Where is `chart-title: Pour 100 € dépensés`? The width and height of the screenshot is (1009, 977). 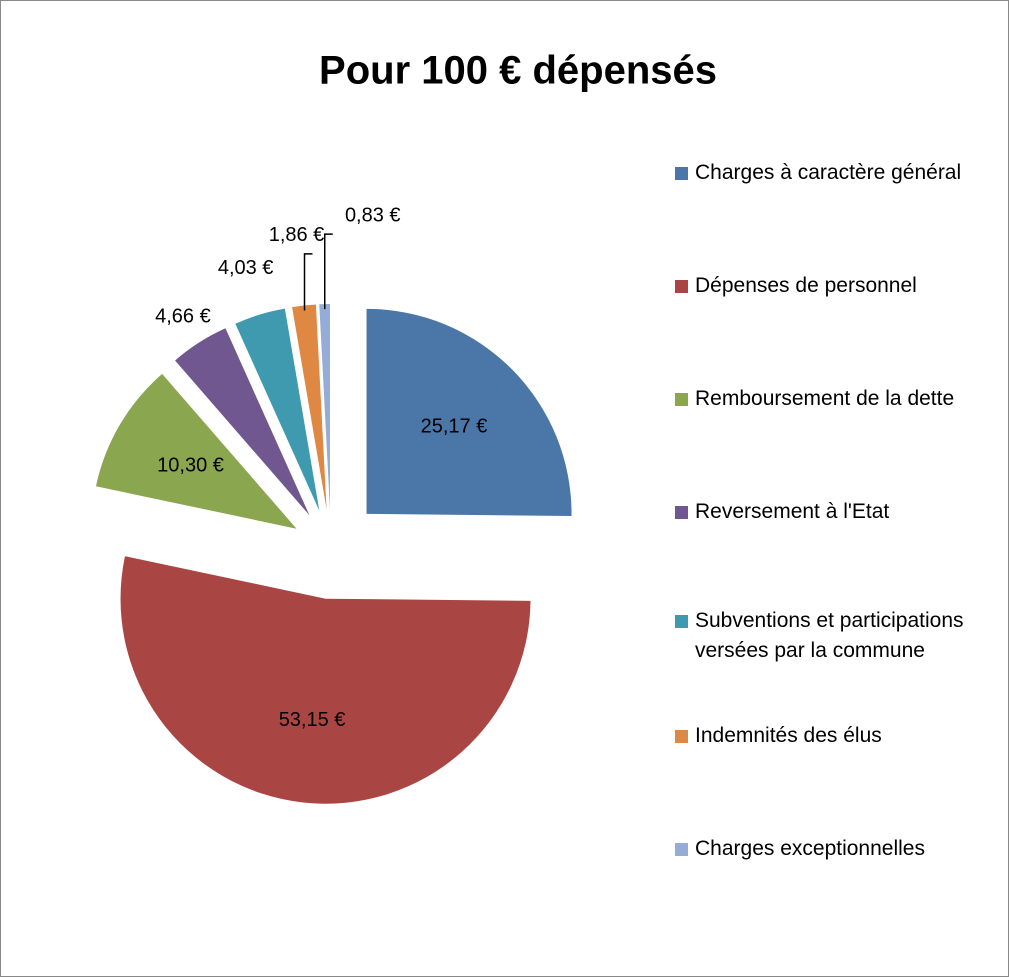
chart-title: Pour 100 € dépensés is located at coordinates (518, 71).